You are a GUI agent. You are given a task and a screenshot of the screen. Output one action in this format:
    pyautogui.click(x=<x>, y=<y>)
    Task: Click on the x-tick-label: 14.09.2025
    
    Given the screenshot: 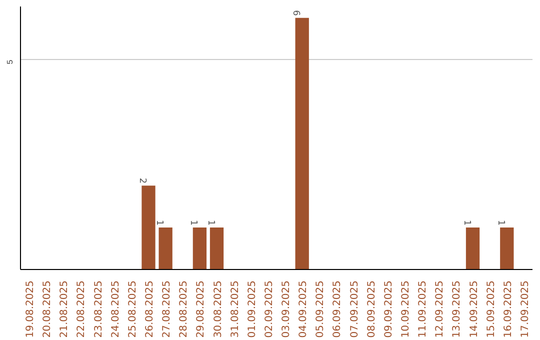 What is the action you would take?
    pyautogui.click(x=474, y=309)
    